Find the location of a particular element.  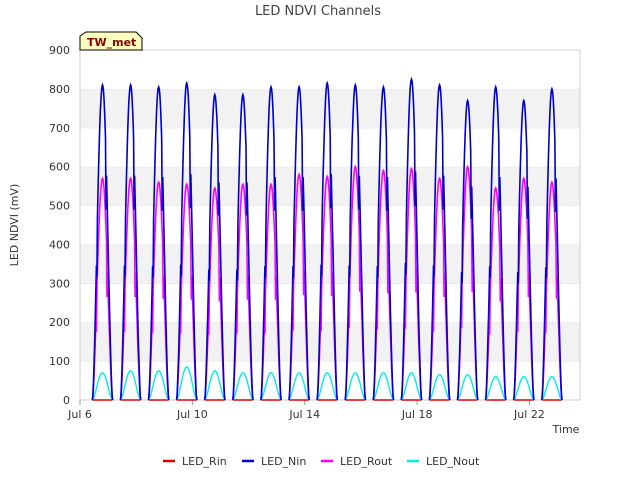

y-tick-label: 300 is located at coordinates (59, 283).